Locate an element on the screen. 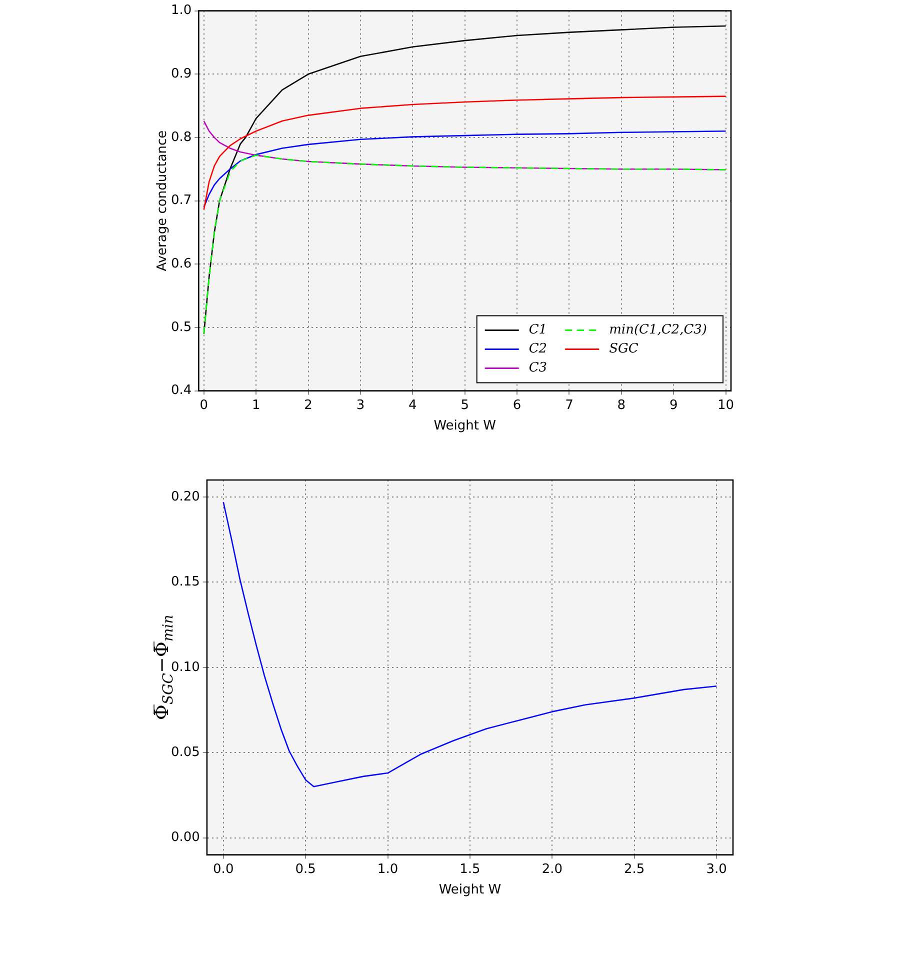 This screenshot has width=901, height=974. x-tick-label: 10 is located at coordinates (726, 405).